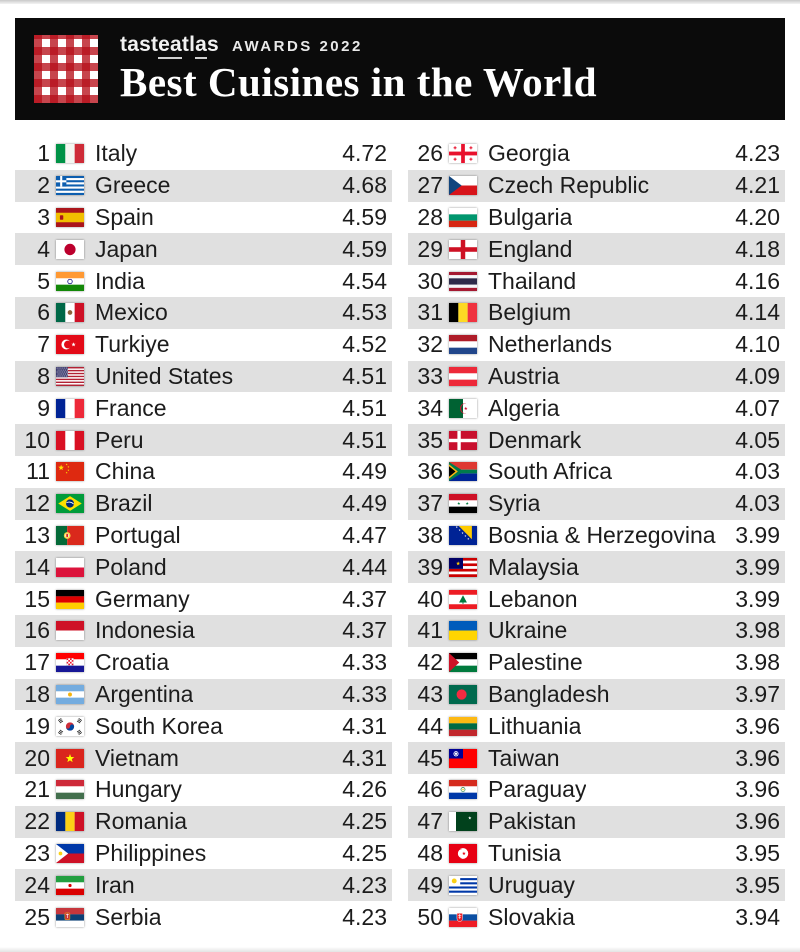 Image resolution: width=800 pixels, height=952 pixels. Describe the element at coordinates (364, 757) in the screenshot. I see `cuisine-score: 4.31` at that location.